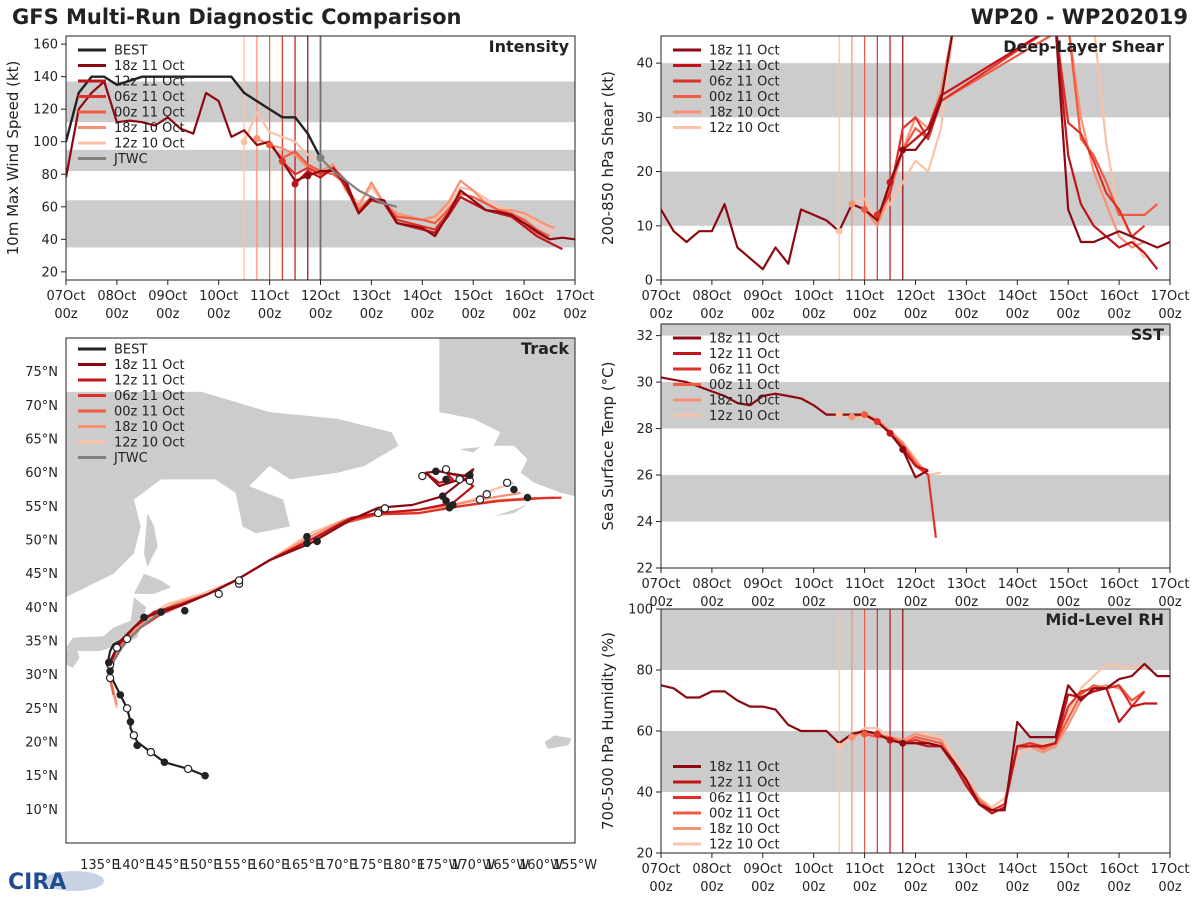 This screenshot has height=900, width=1200. What do you see at coordinates (41, 743) in the screenshot?
I see `track-lat-label: 20°N` at bounding box center [41, 743].